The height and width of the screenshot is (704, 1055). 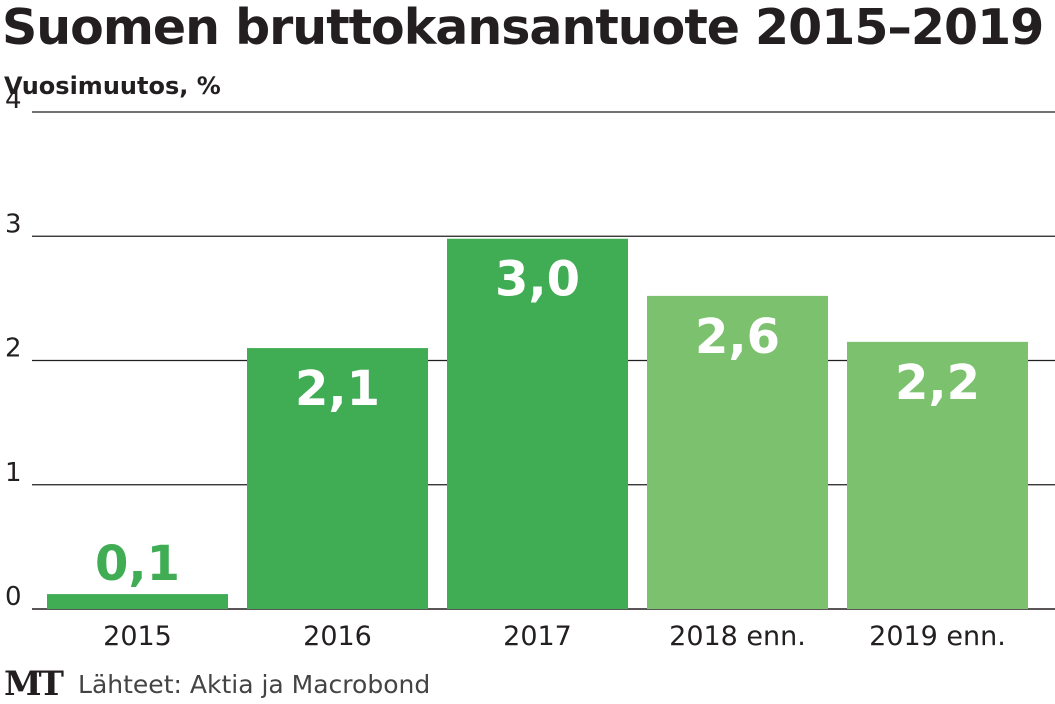 I want to click on y-tick-label: 4, so click(x=13, y=100).